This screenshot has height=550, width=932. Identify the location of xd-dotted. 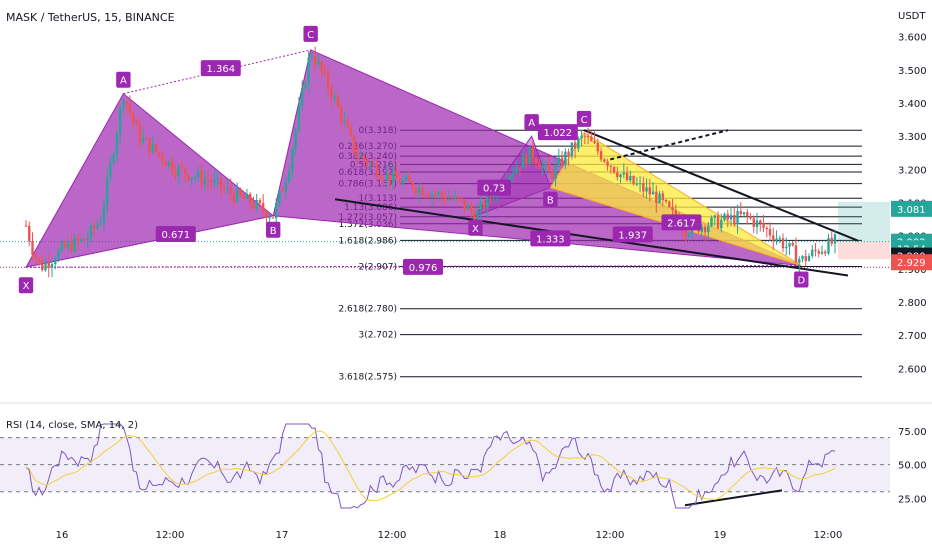
(413, 266).